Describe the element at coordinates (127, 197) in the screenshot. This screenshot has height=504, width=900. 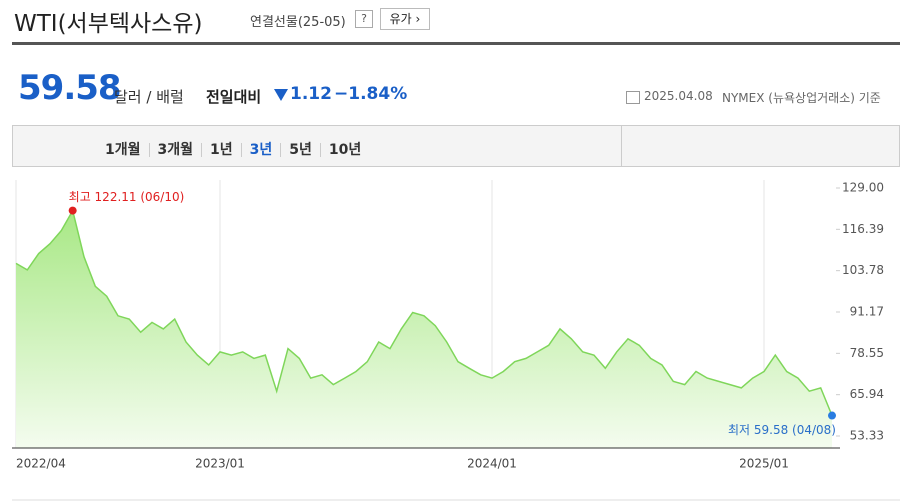
I see `max-label: 최고 122.11 (06/10)` at that location.